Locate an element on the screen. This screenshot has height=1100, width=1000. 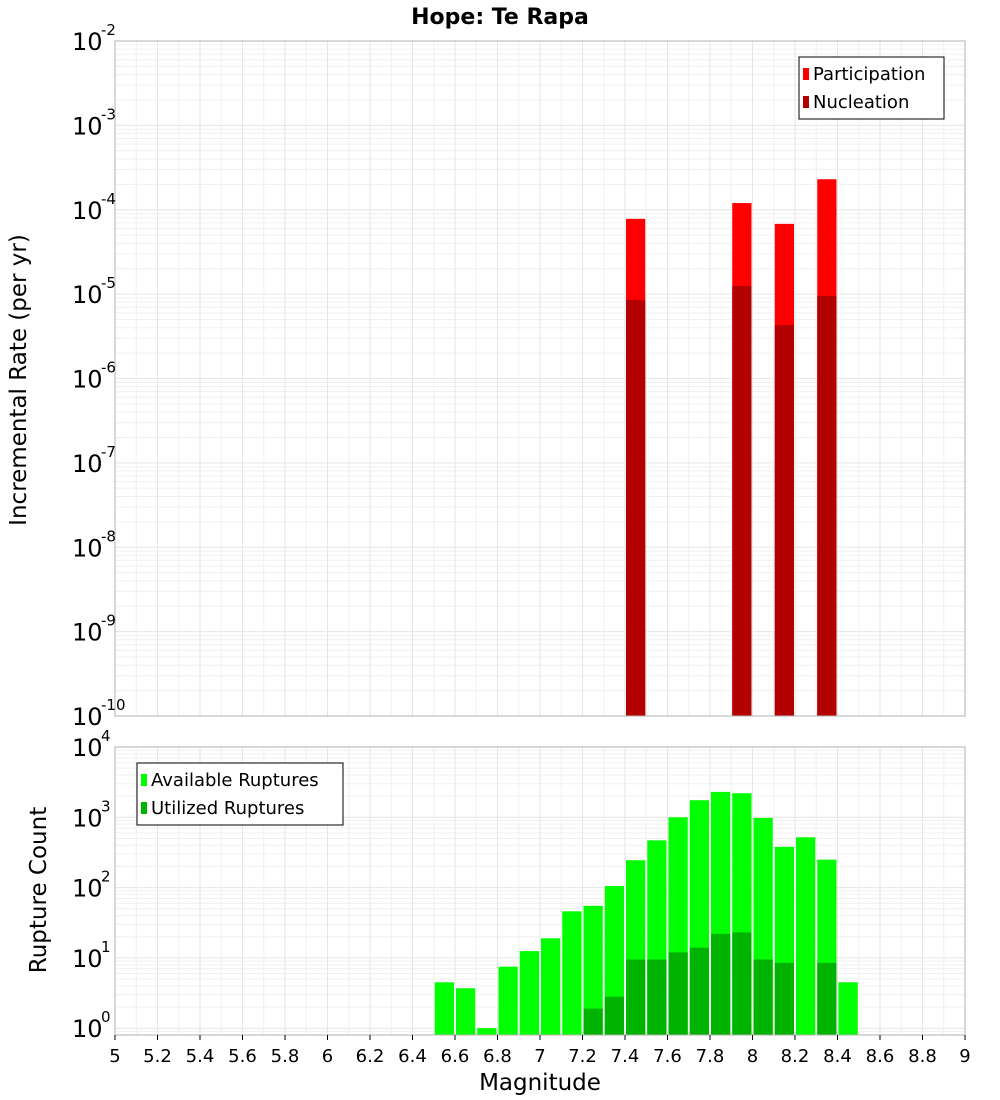
y-tick-exponent: 1 is located at coordinates (106, 947).